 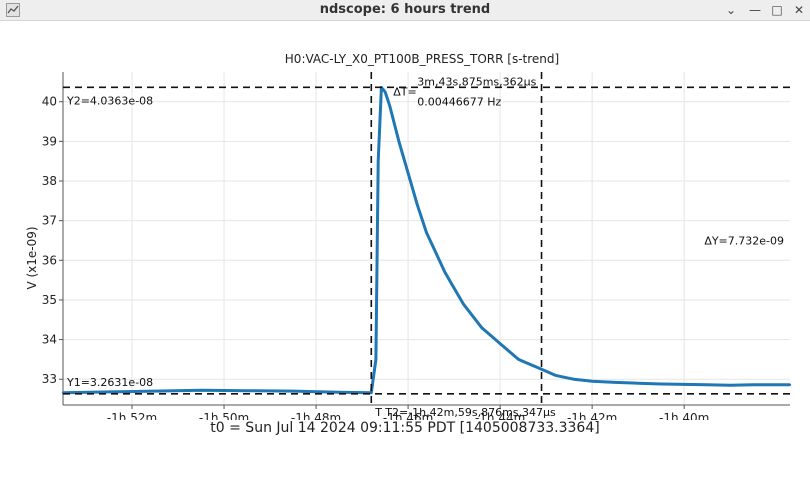 What do you see at coordinates (404, 91) in the screenshot?
I see `delta-t-prefix: ΔT=` at bounding box center [404, 91].